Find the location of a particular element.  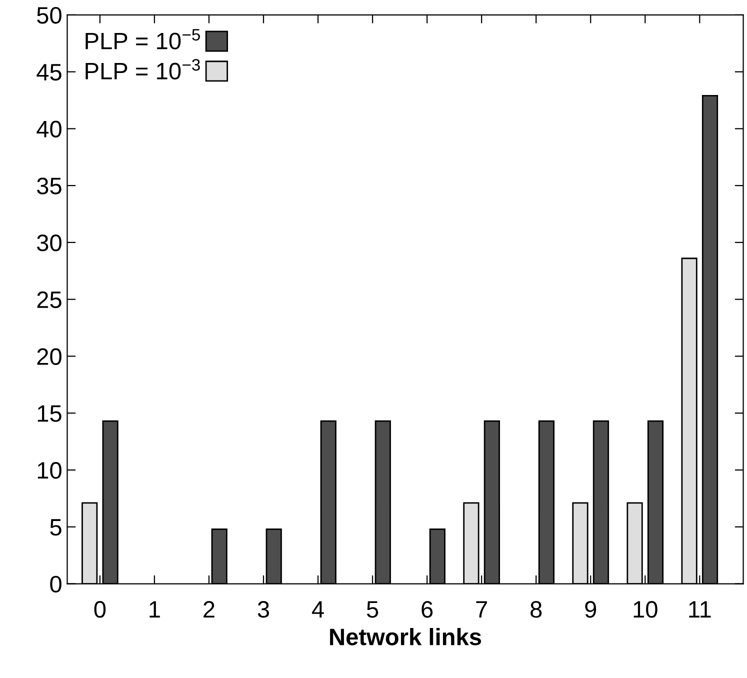

y-tick-label: 25 is located at coordinates (49, 299).